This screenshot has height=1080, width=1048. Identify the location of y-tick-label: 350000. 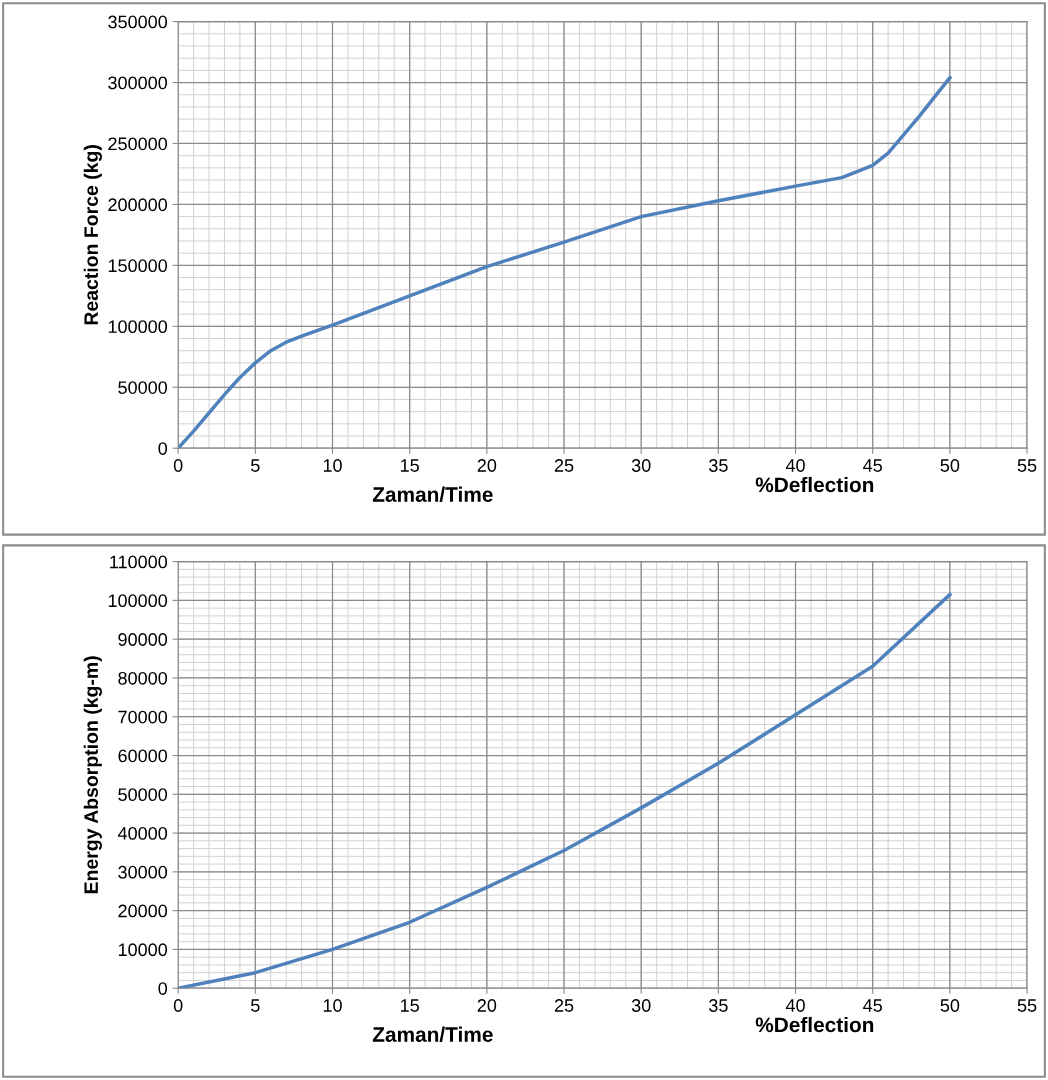
(138, 22).